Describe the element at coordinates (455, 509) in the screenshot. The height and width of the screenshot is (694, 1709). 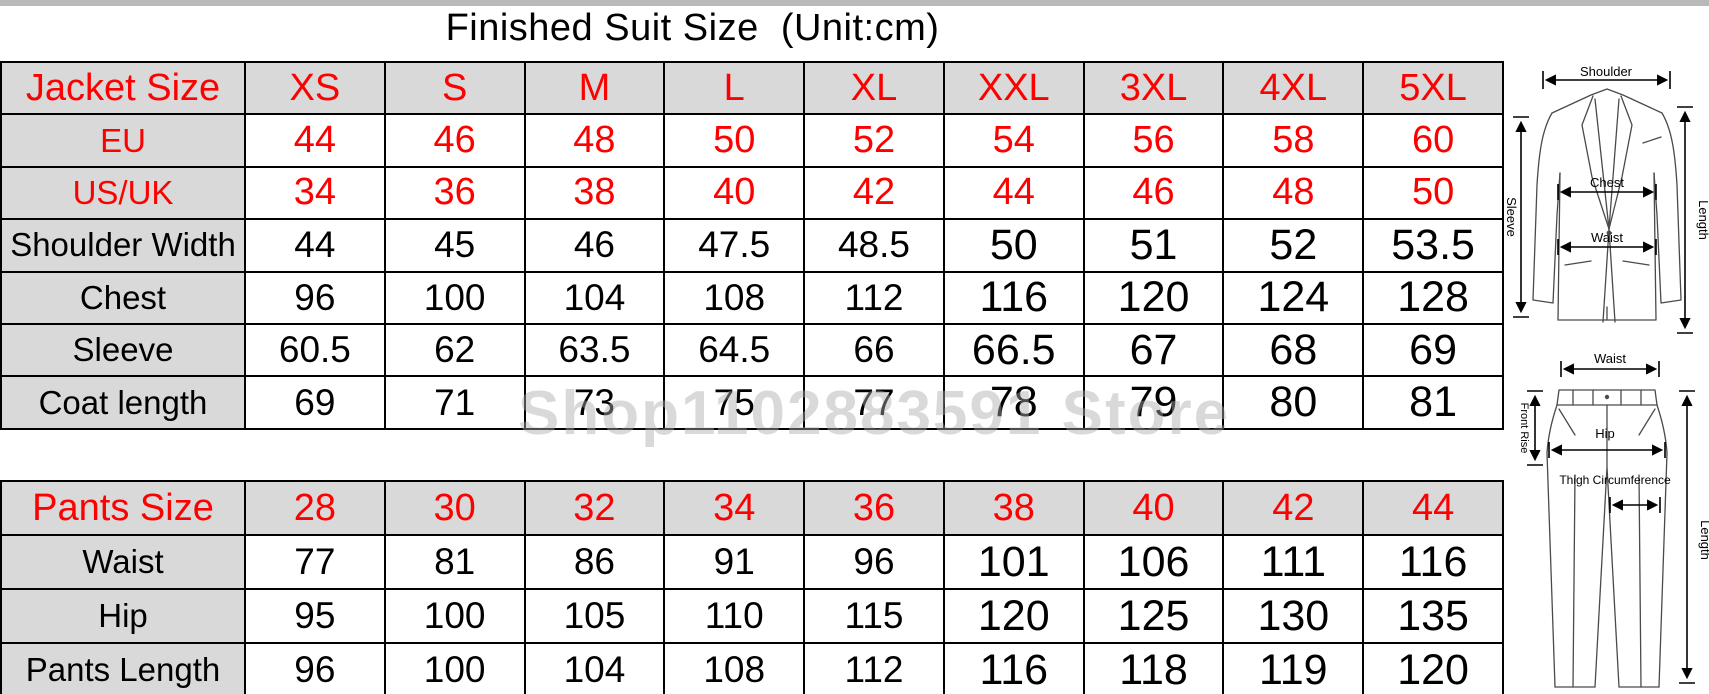
I see `size-col-header: 30` at that location.